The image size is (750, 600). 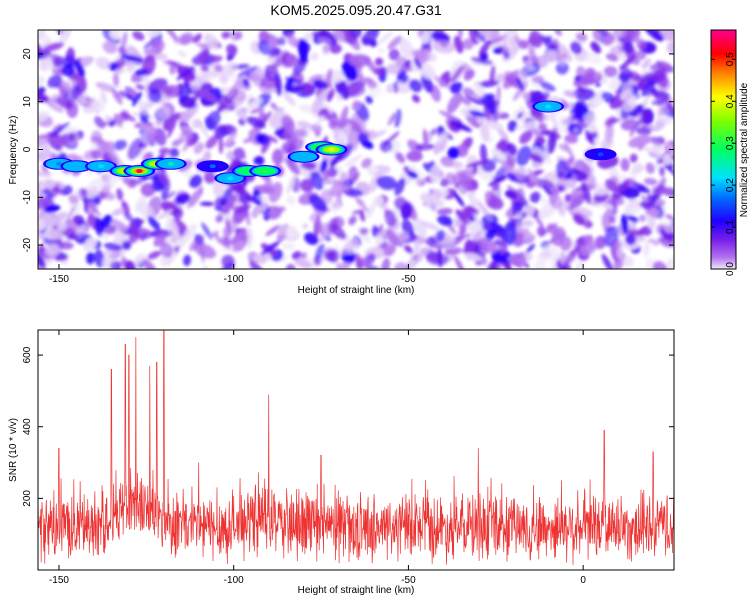 What do you see at coordinates (355, 10) in the screenshot?
I see `chart-title: KOM5.2025.095.20.47.G31` at bounding box center [355, 10].